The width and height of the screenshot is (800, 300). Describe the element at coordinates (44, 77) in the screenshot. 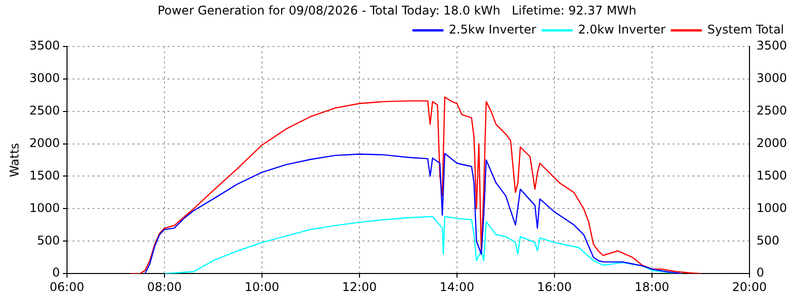

I see `y-tick-label: 3000` at that location.